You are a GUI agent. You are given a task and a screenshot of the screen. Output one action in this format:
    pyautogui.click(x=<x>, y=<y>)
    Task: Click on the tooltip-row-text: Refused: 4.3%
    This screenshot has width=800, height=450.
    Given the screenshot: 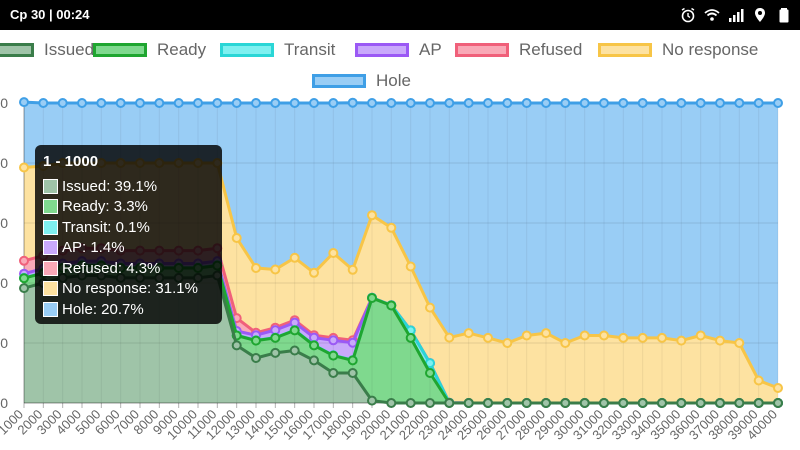 What is the action you would take?
    pyautogui.click(x=111, y=268)
    